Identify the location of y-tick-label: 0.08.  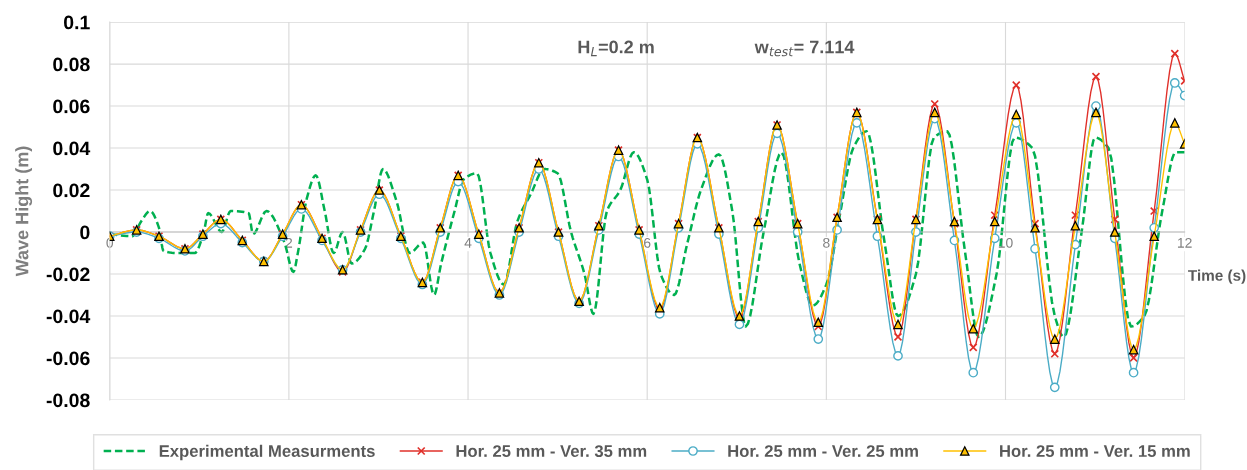
(71, 64).